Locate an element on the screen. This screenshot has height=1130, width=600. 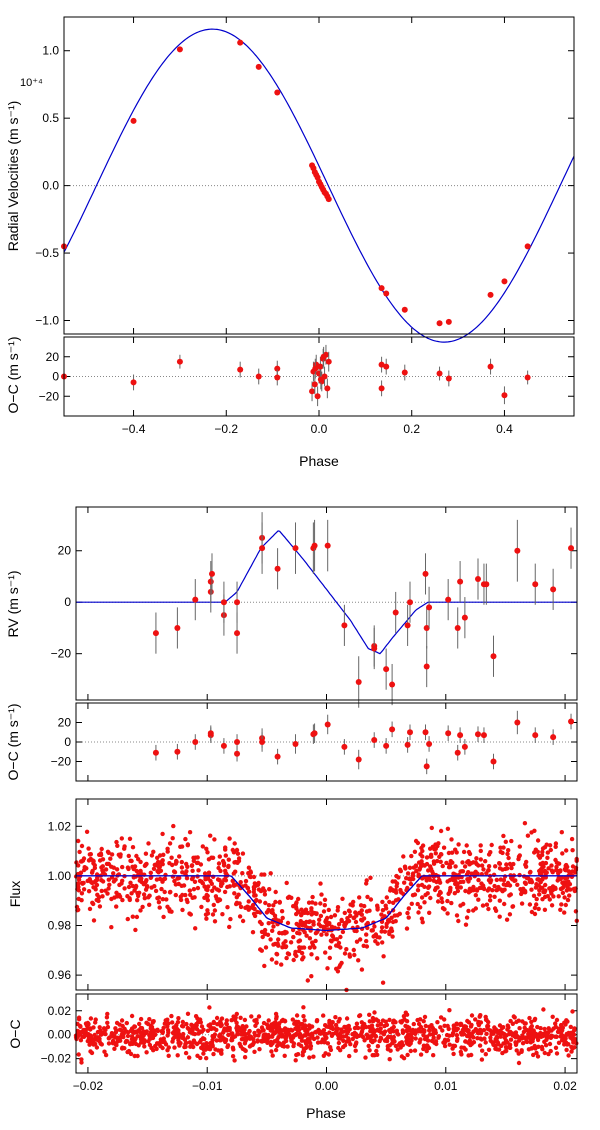
x-tick-label: 0.00 is located at coordinates (327, 1086).